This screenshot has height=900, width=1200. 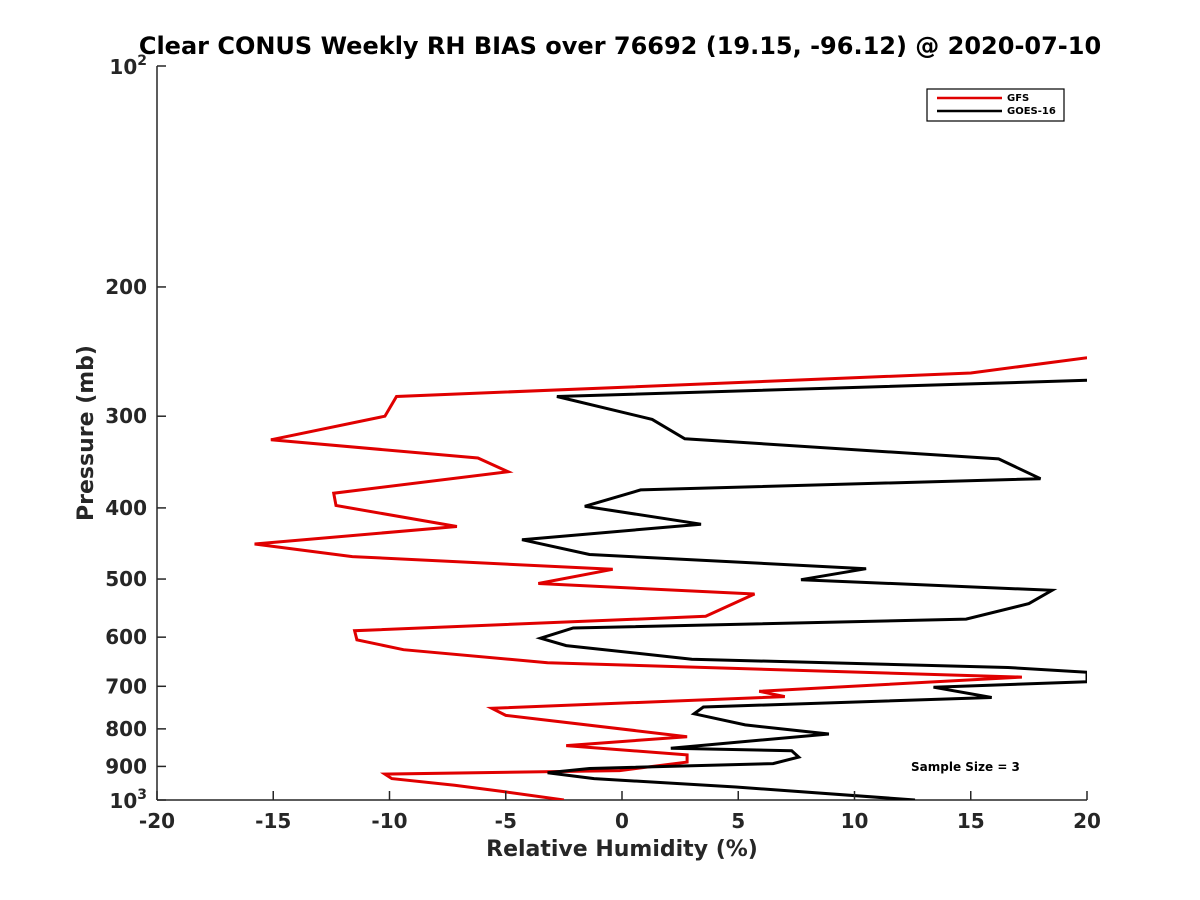 I want to click on legend: GFS GOES-16, so click(x=995, y=105).